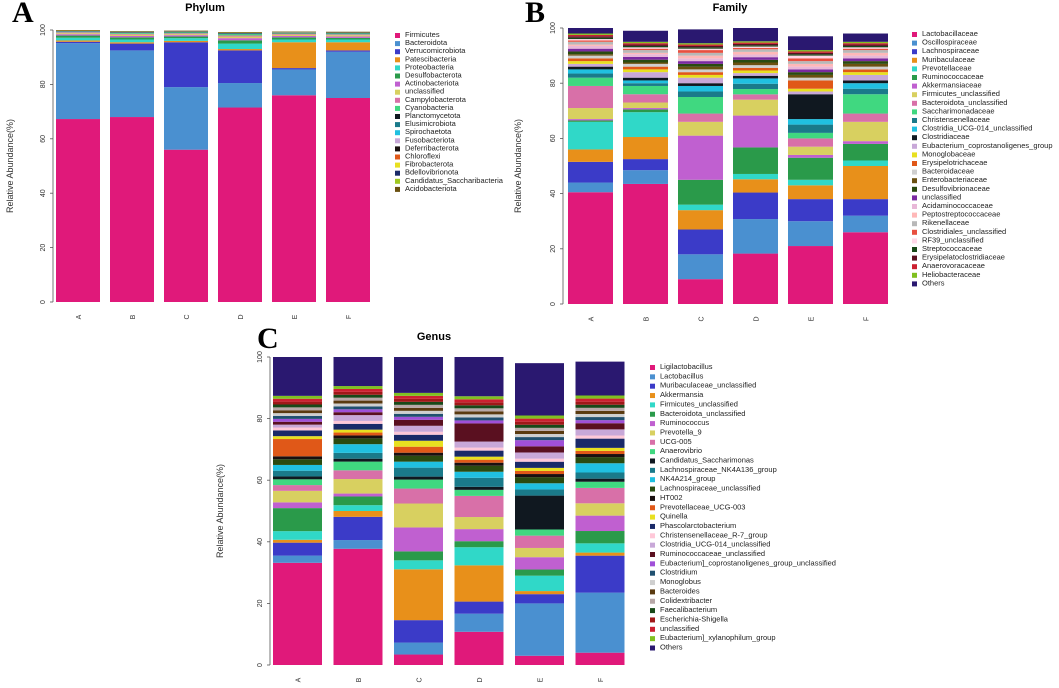 This screenshot has width=1059, height=688. Describe the element at coordinates (431, 58) in the screenshot. I see `phylum-legend-label: Patescibacteria` at that location.